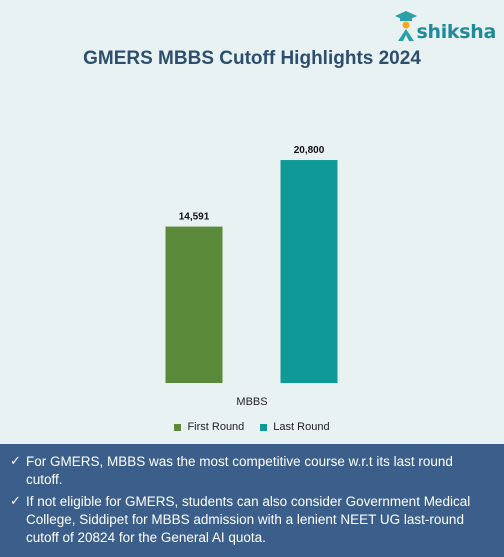 The height and width of the screenshot is (557, 504). What do you see at coordinates (264, 427) in the screenshot?
I see `legend-swatch-last-round` at bounding box center [264, 427].